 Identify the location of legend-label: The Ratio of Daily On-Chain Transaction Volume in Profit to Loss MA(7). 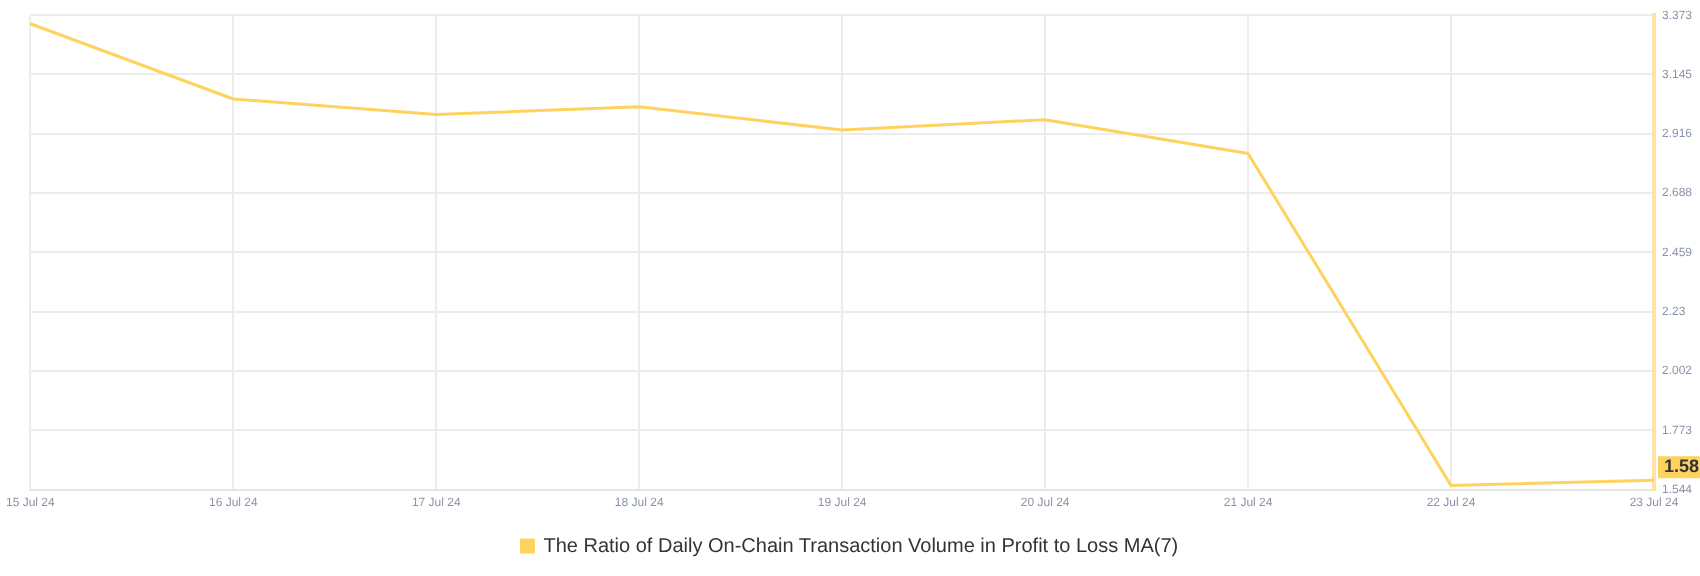
(861, 546).